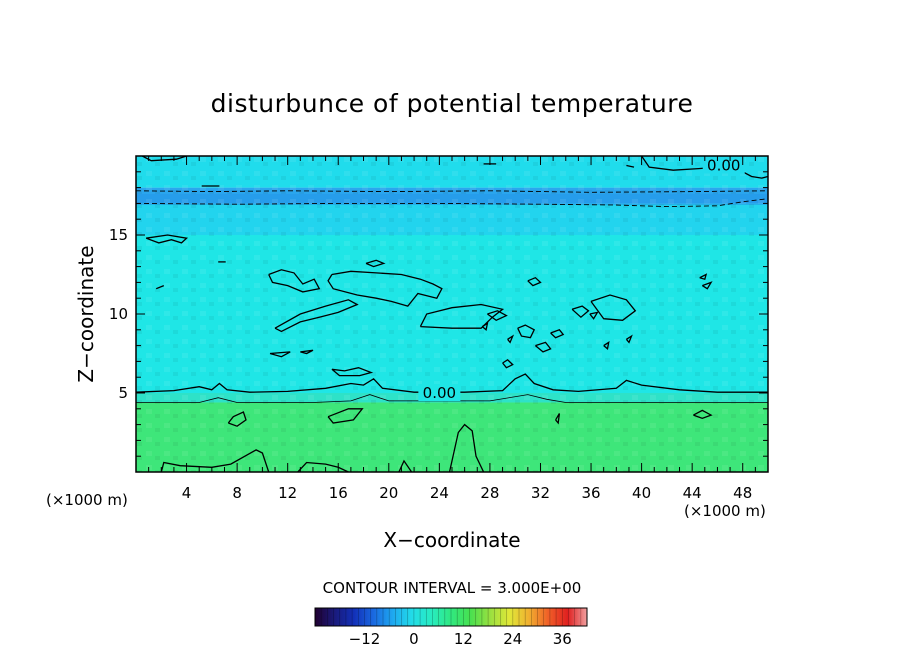  Describe the element at coordinates (118, 235) in the screenshot. I see `y-tick-label: 15` at that location.